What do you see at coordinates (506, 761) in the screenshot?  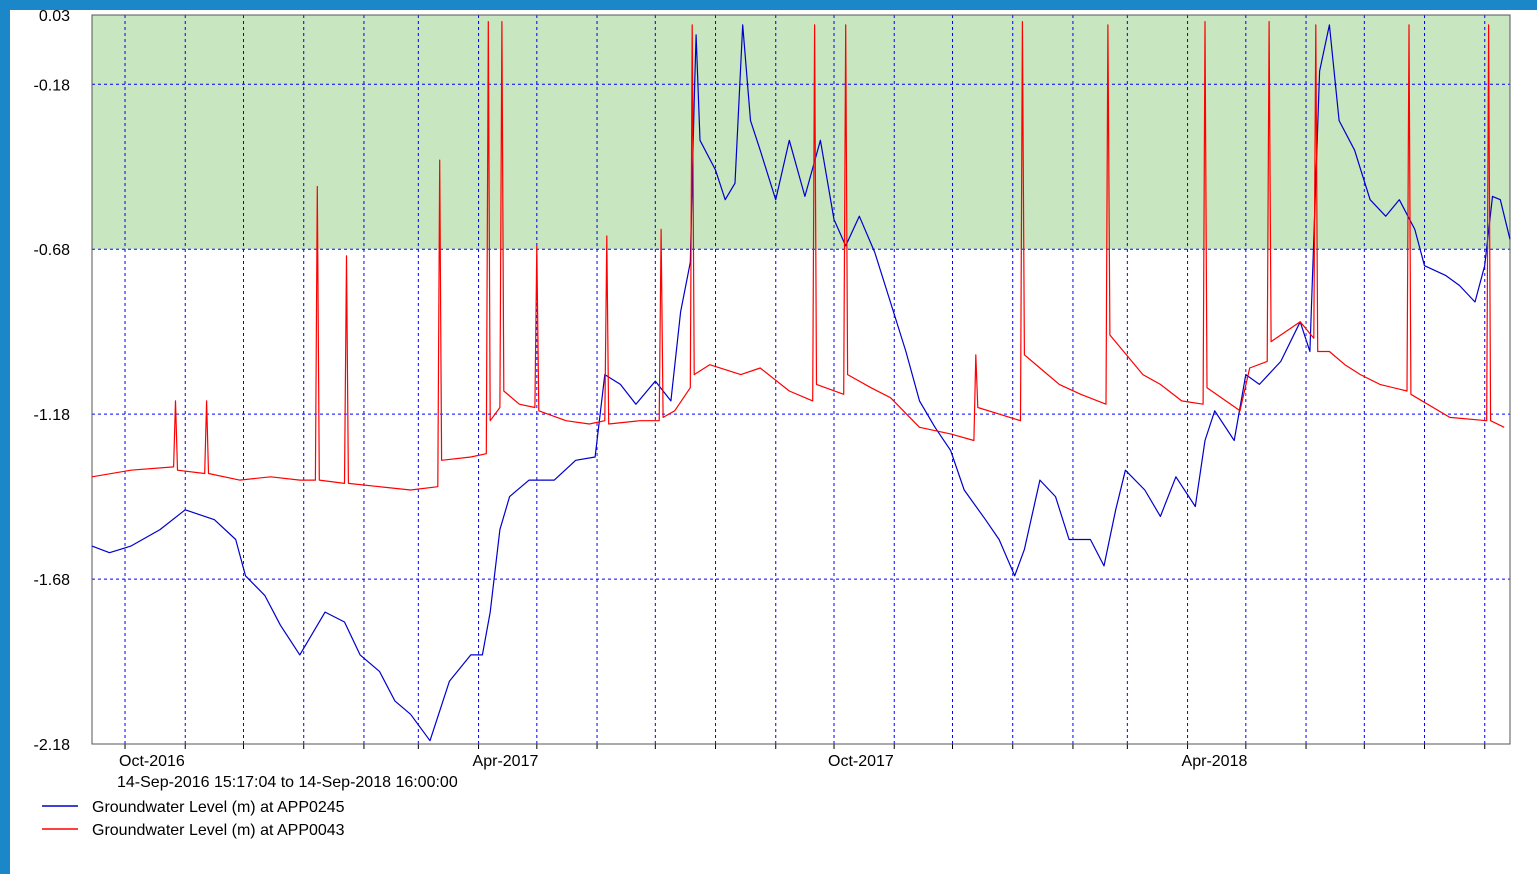 I see `x-tick-label: Apr-2017` at bounding box center [506, 761].